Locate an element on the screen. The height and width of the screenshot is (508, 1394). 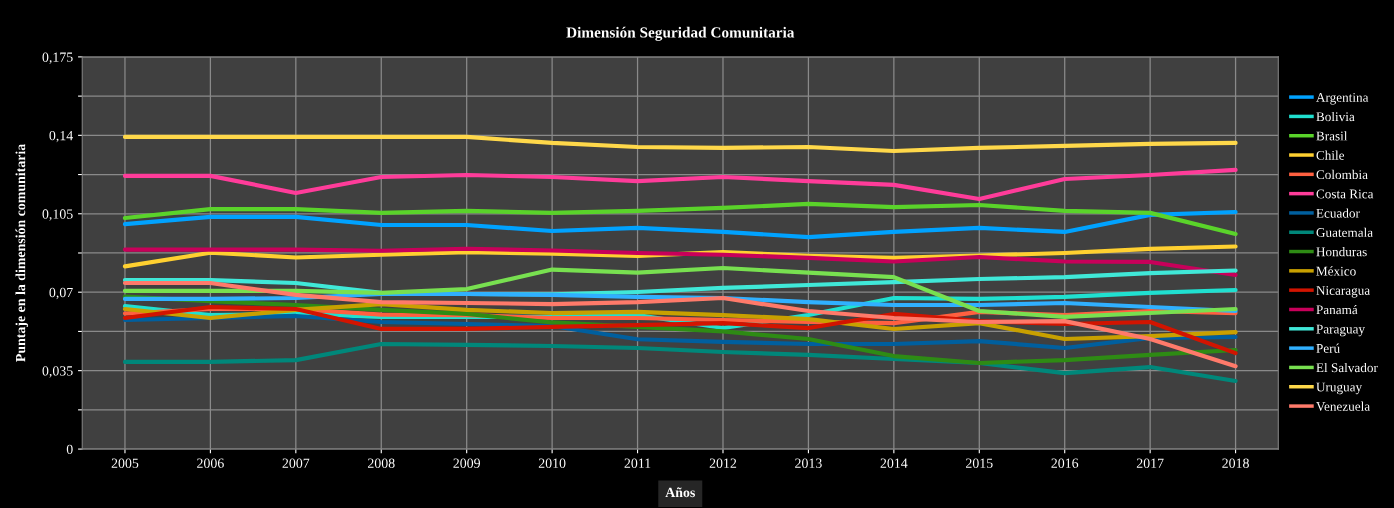
x-axis-title: Años is located at coordinates (680, 492).